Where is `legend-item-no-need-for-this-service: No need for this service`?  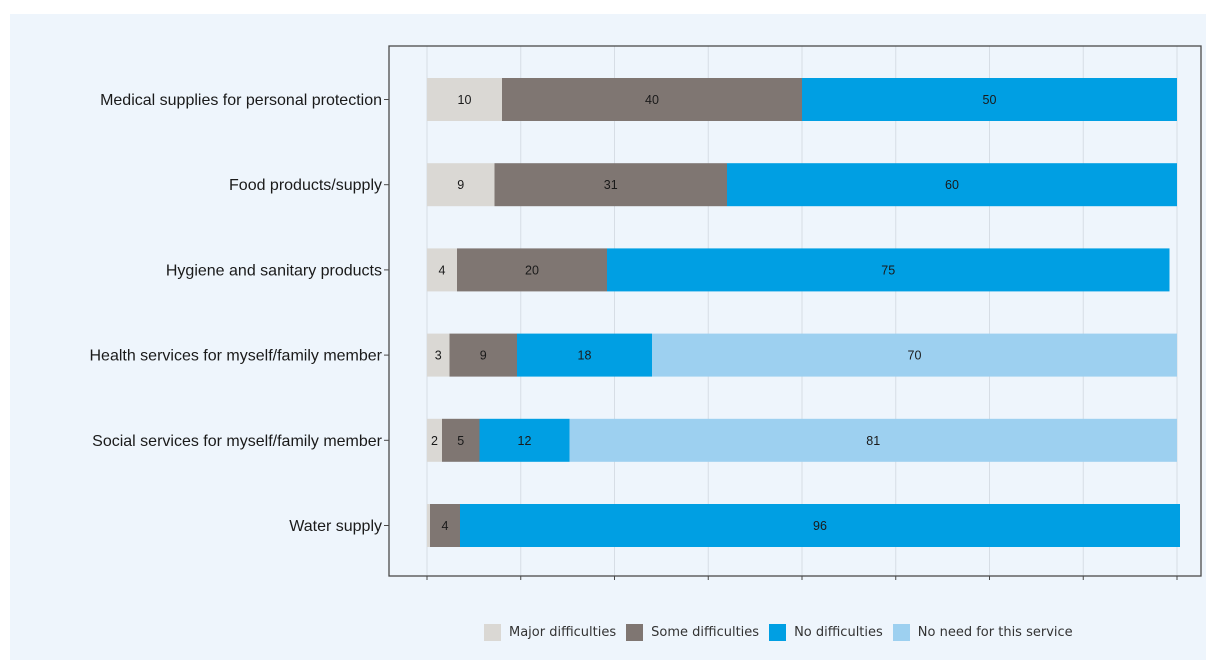
legend-item-no-need-for-this-service: No need for this service is located at coordinates (982, 632).